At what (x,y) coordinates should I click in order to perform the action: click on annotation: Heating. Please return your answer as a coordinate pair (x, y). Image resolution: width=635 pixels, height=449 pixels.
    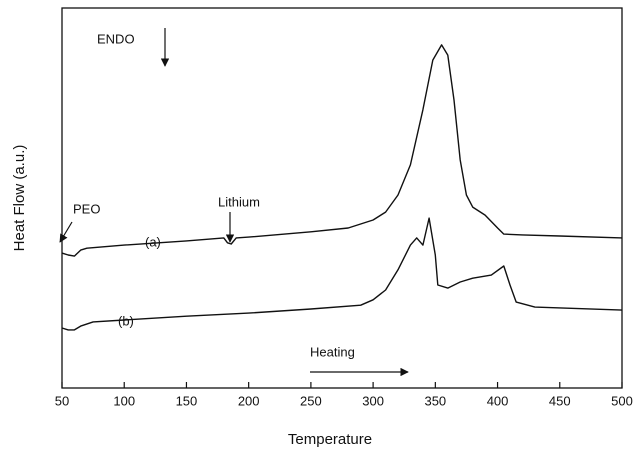
    Looking at the image, I should click on (332, 351).